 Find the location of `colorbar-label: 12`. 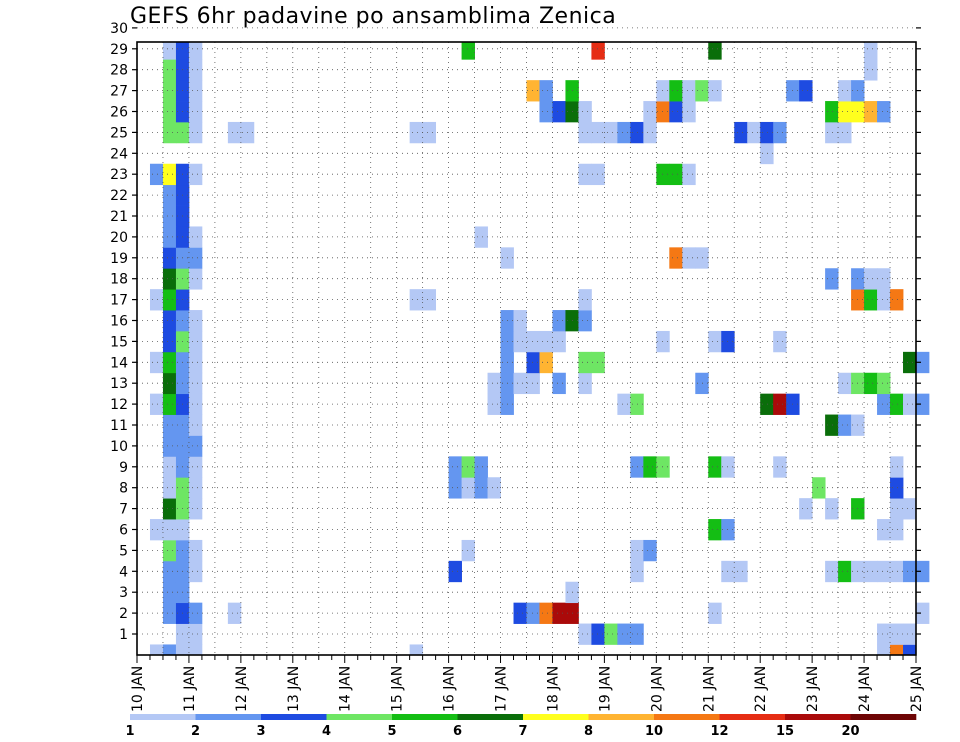

colorbar-label: 12 is located at coordinates (719, 731).